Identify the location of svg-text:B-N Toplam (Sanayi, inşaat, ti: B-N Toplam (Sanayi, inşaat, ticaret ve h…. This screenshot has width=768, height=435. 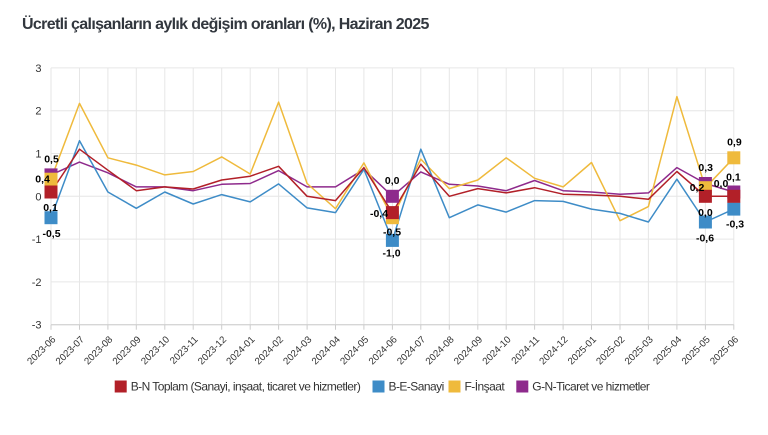
(246, 387).